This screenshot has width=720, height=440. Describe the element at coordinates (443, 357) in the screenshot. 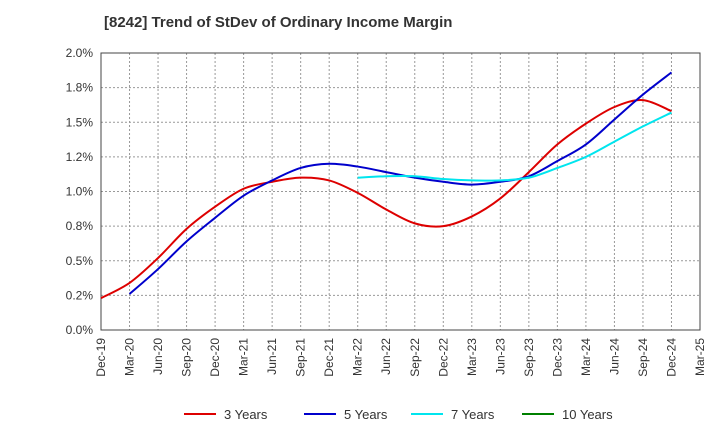

I see `x-tick-label: Dec-22` at that location.